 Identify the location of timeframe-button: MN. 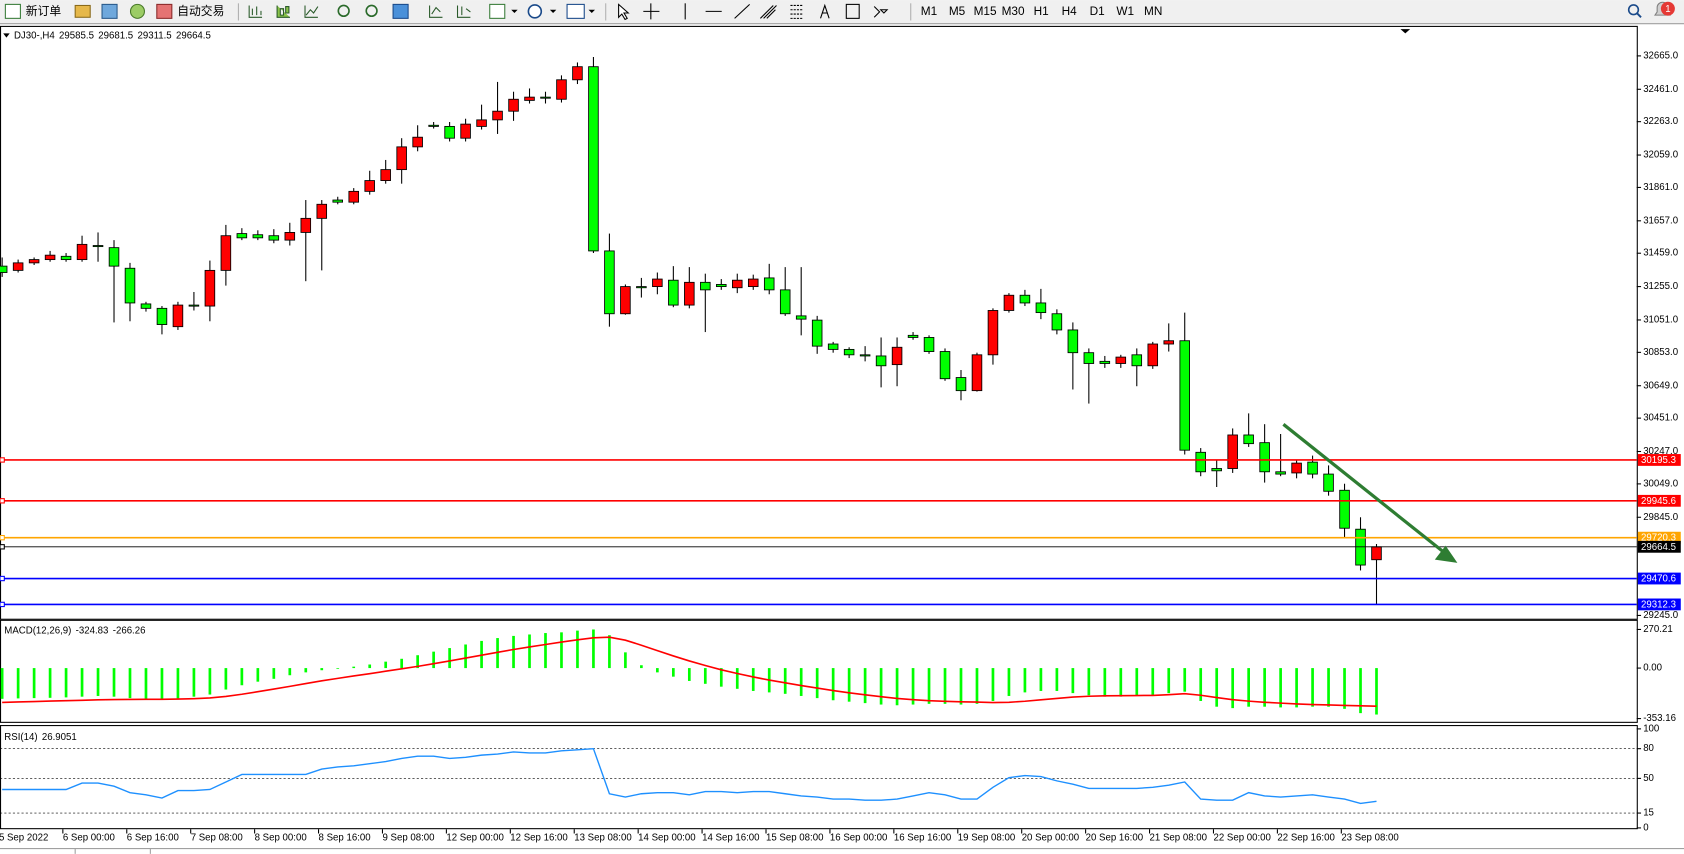
(1153, 11).